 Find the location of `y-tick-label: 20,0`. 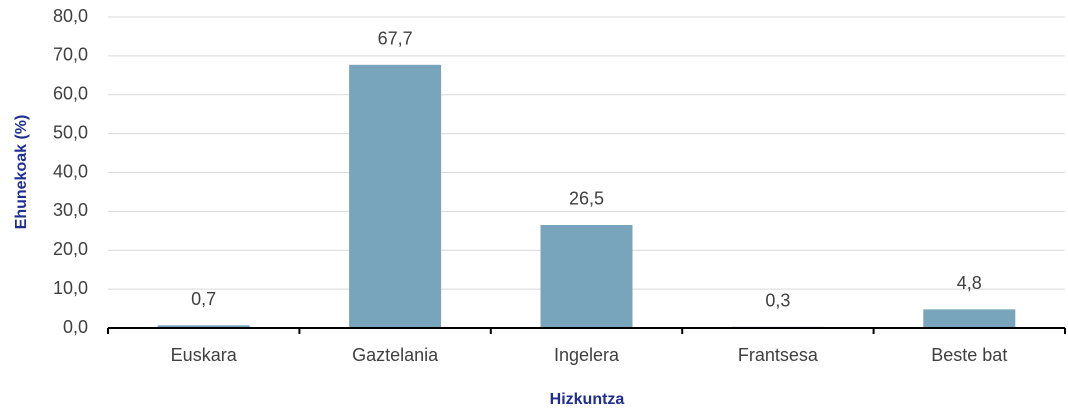

y-tick-label: 20,0 is located at coordinates (70, 249).